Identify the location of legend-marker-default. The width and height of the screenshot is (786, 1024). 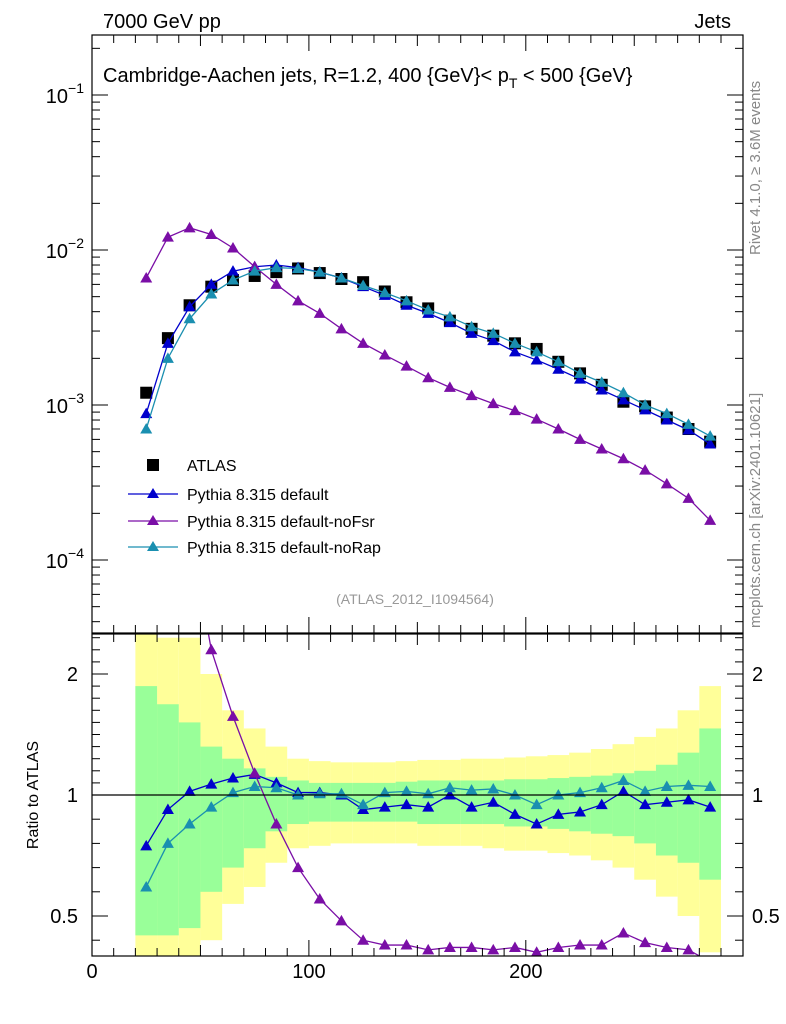
(153, 493).